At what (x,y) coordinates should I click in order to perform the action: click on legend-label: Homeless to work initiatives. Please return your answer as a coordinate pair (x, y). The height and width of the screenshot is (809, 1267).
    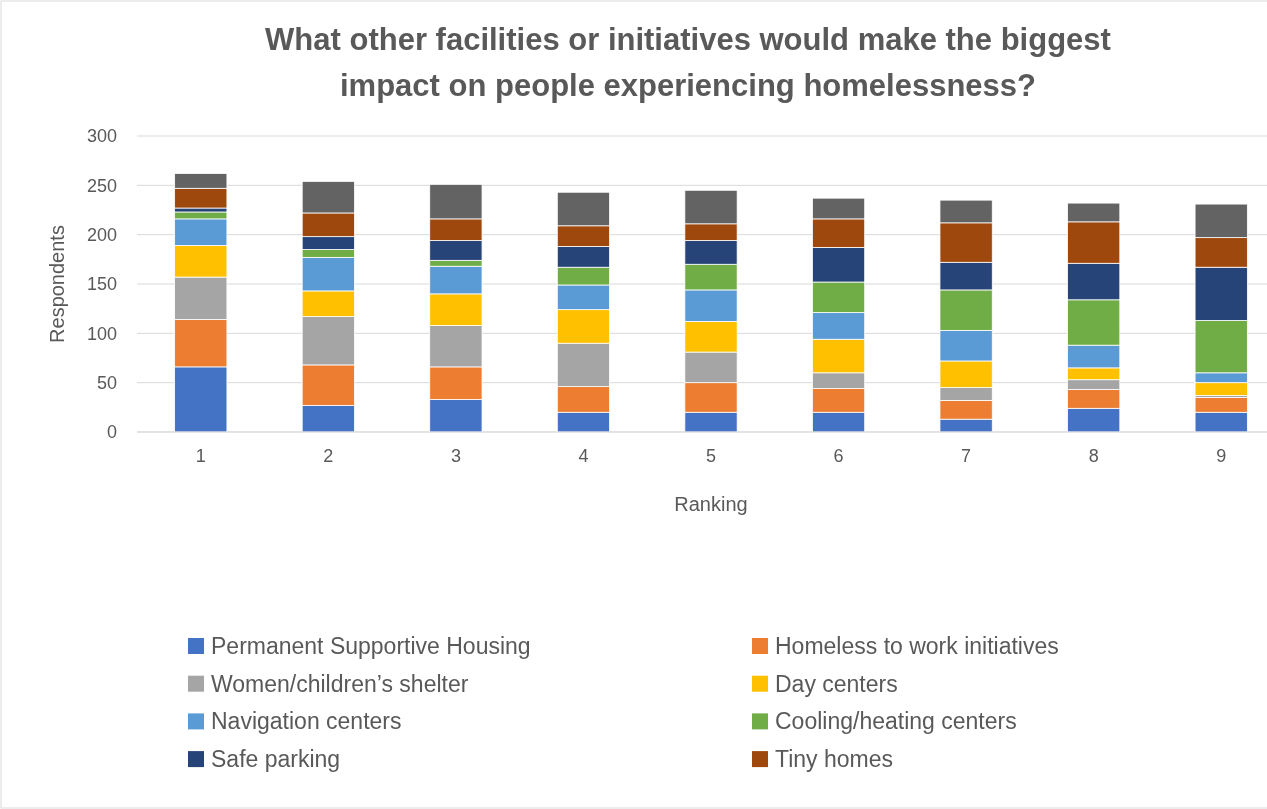
    Looking at the image, I should click on (917, 646).